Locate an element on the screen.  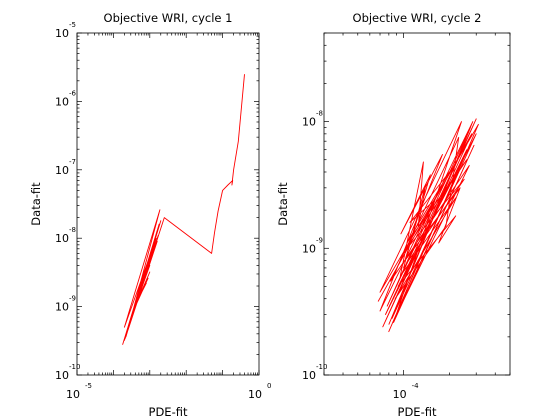
y-tick-label-exponent: -7 is located at coordinates (72, 162).